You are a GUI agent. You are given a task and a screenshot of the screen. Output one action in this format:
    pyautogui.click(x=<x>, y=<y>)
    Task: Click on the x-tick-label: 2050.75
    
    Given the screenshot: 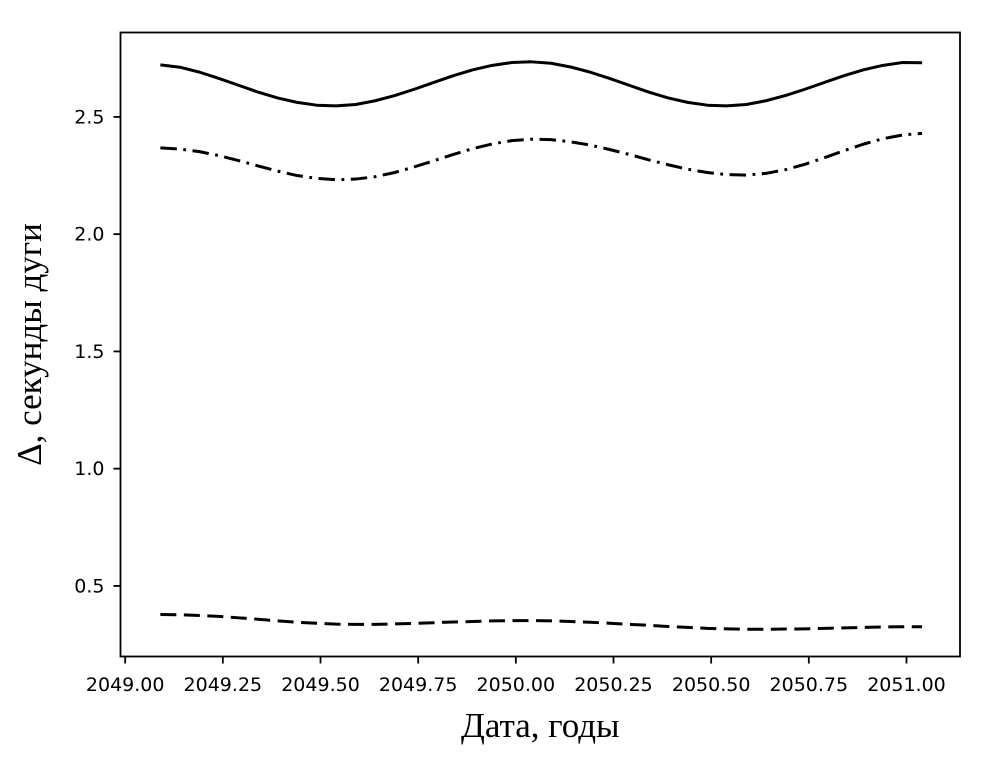 What is the action you would take?
    pyautogui.click(x=809, y=685)
    